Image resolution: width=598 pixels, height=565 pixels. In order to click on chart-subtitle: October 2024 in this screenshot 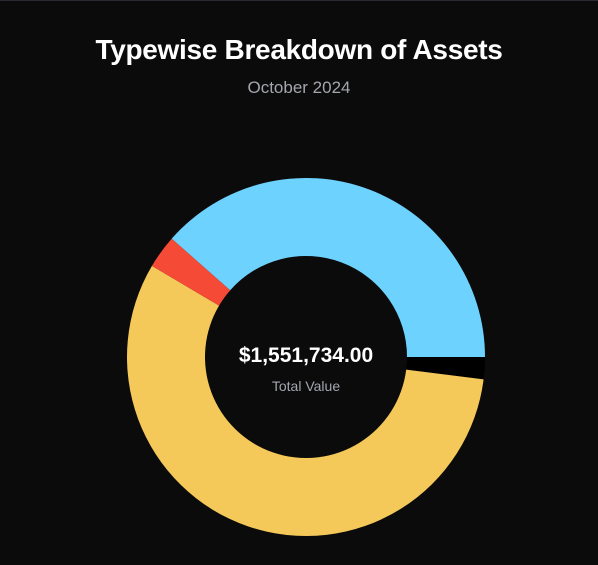, I will do `click(299, 87)`.